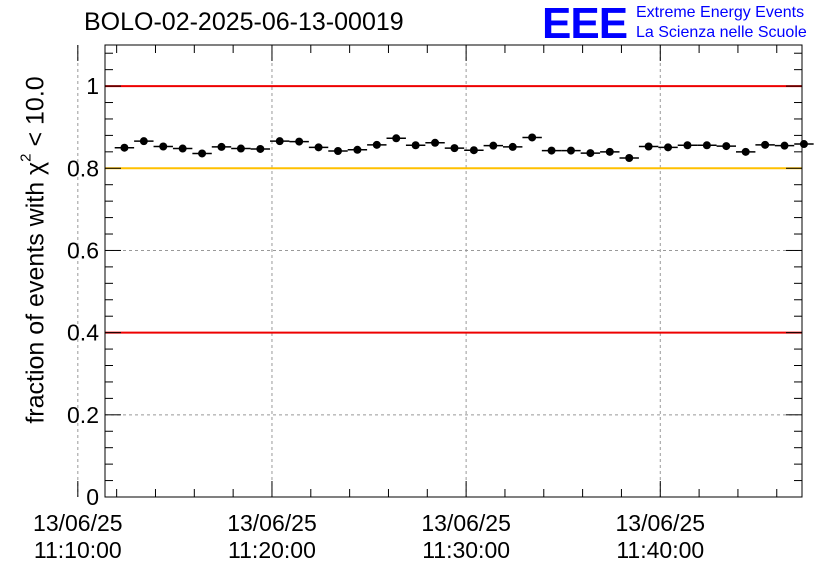 The image size is (836, 572). Describe the element at coordinates (585, 24) in the screenshot. I see `eee-logo: EEE` at that location.